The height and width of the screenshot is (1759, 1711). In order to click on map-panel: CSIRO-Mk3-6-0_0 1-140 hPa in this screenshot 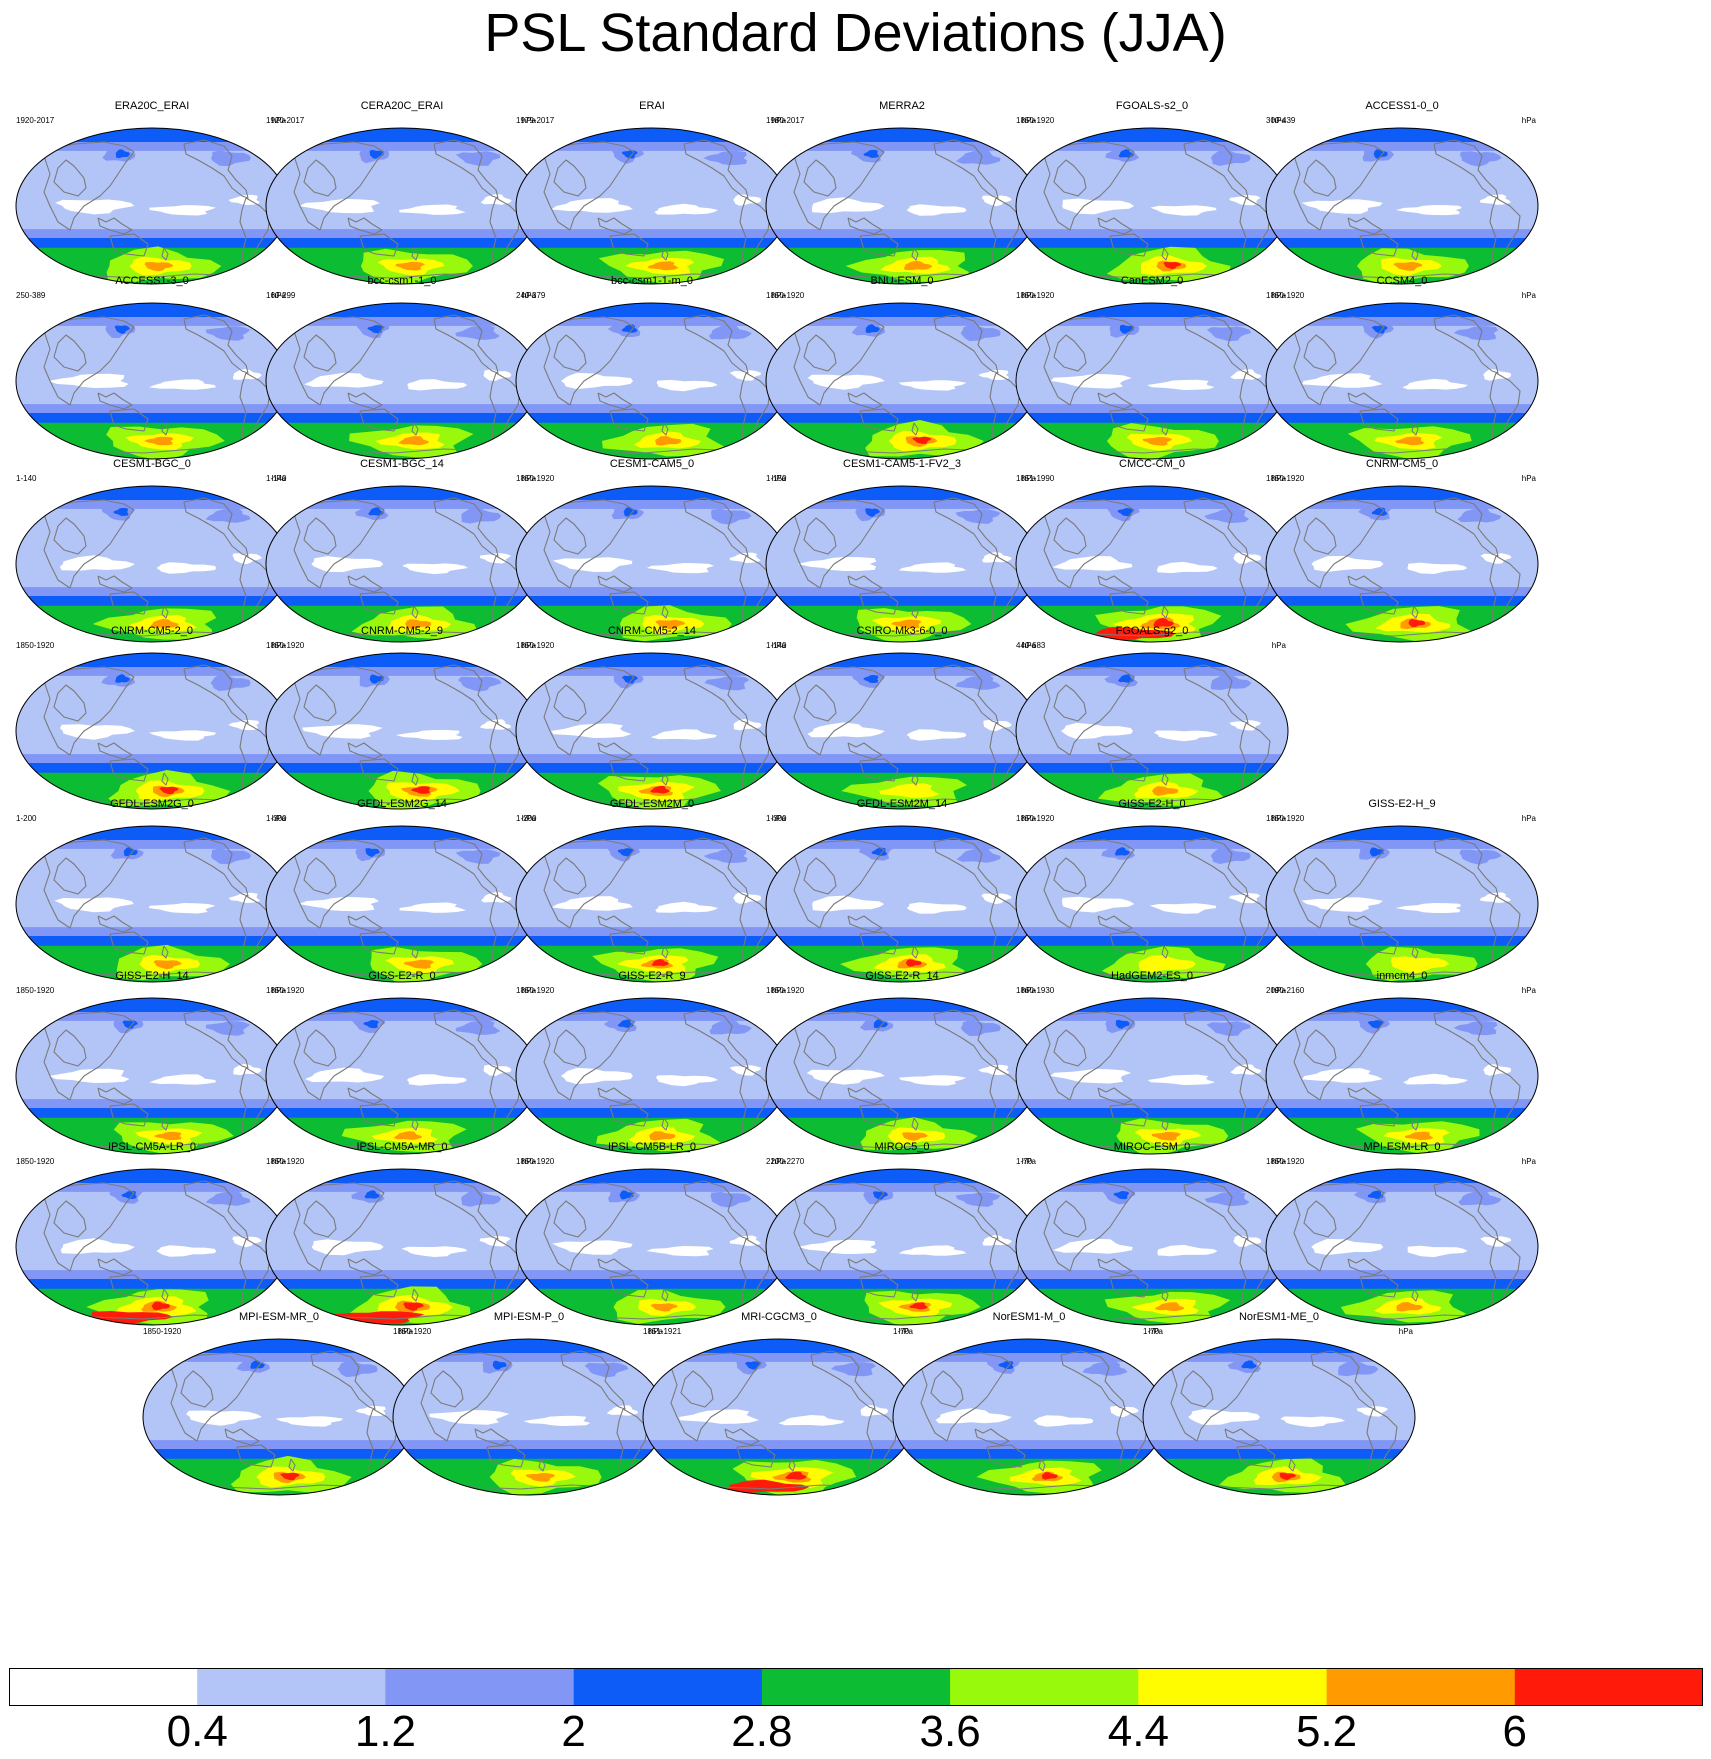, I will do `click(902, 718)`.